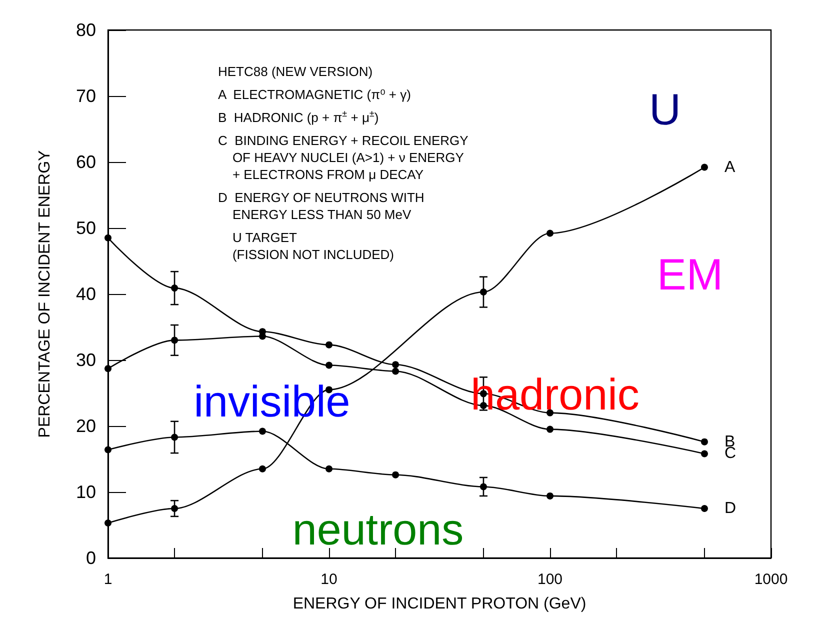 The height and width of the screenshot is (642, 824). What do you see at coordinates (690, 275) in the screenshot?
I see `annotation: EM` at bounding box center [690, 275].